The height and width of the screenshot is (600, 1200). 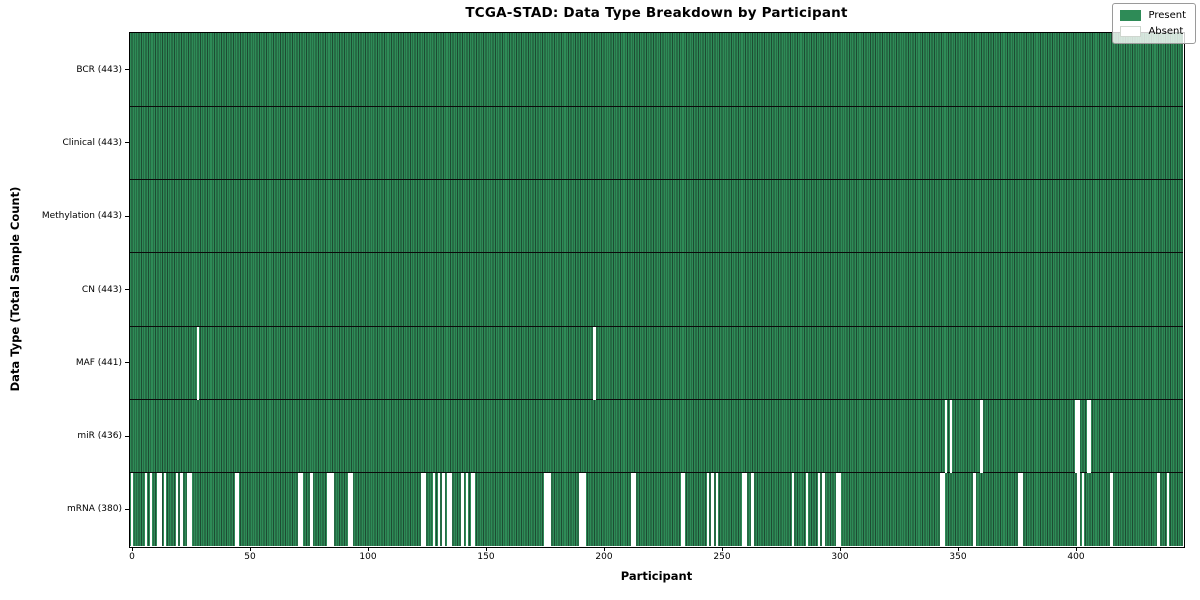 I want to click on x-tick-label: 0, so click(x=132, y=557).